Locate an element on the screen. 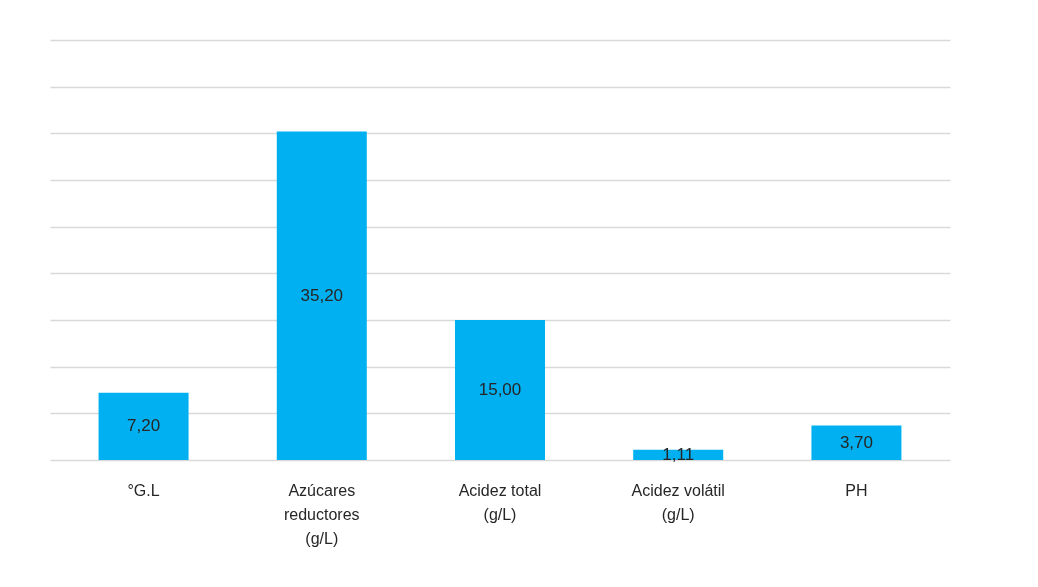 This screenshot has width=1038, height=587. data-label: 1,11 is located at coordinates (678, 454).